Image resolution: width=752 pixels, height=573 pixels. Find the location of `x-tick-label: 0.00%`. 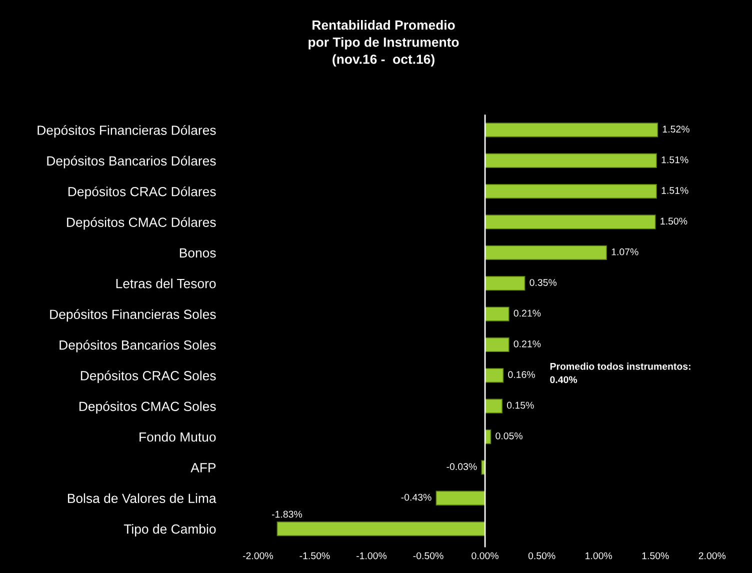

x-tick-label: 0.00% is located at coordinates (485, 556).